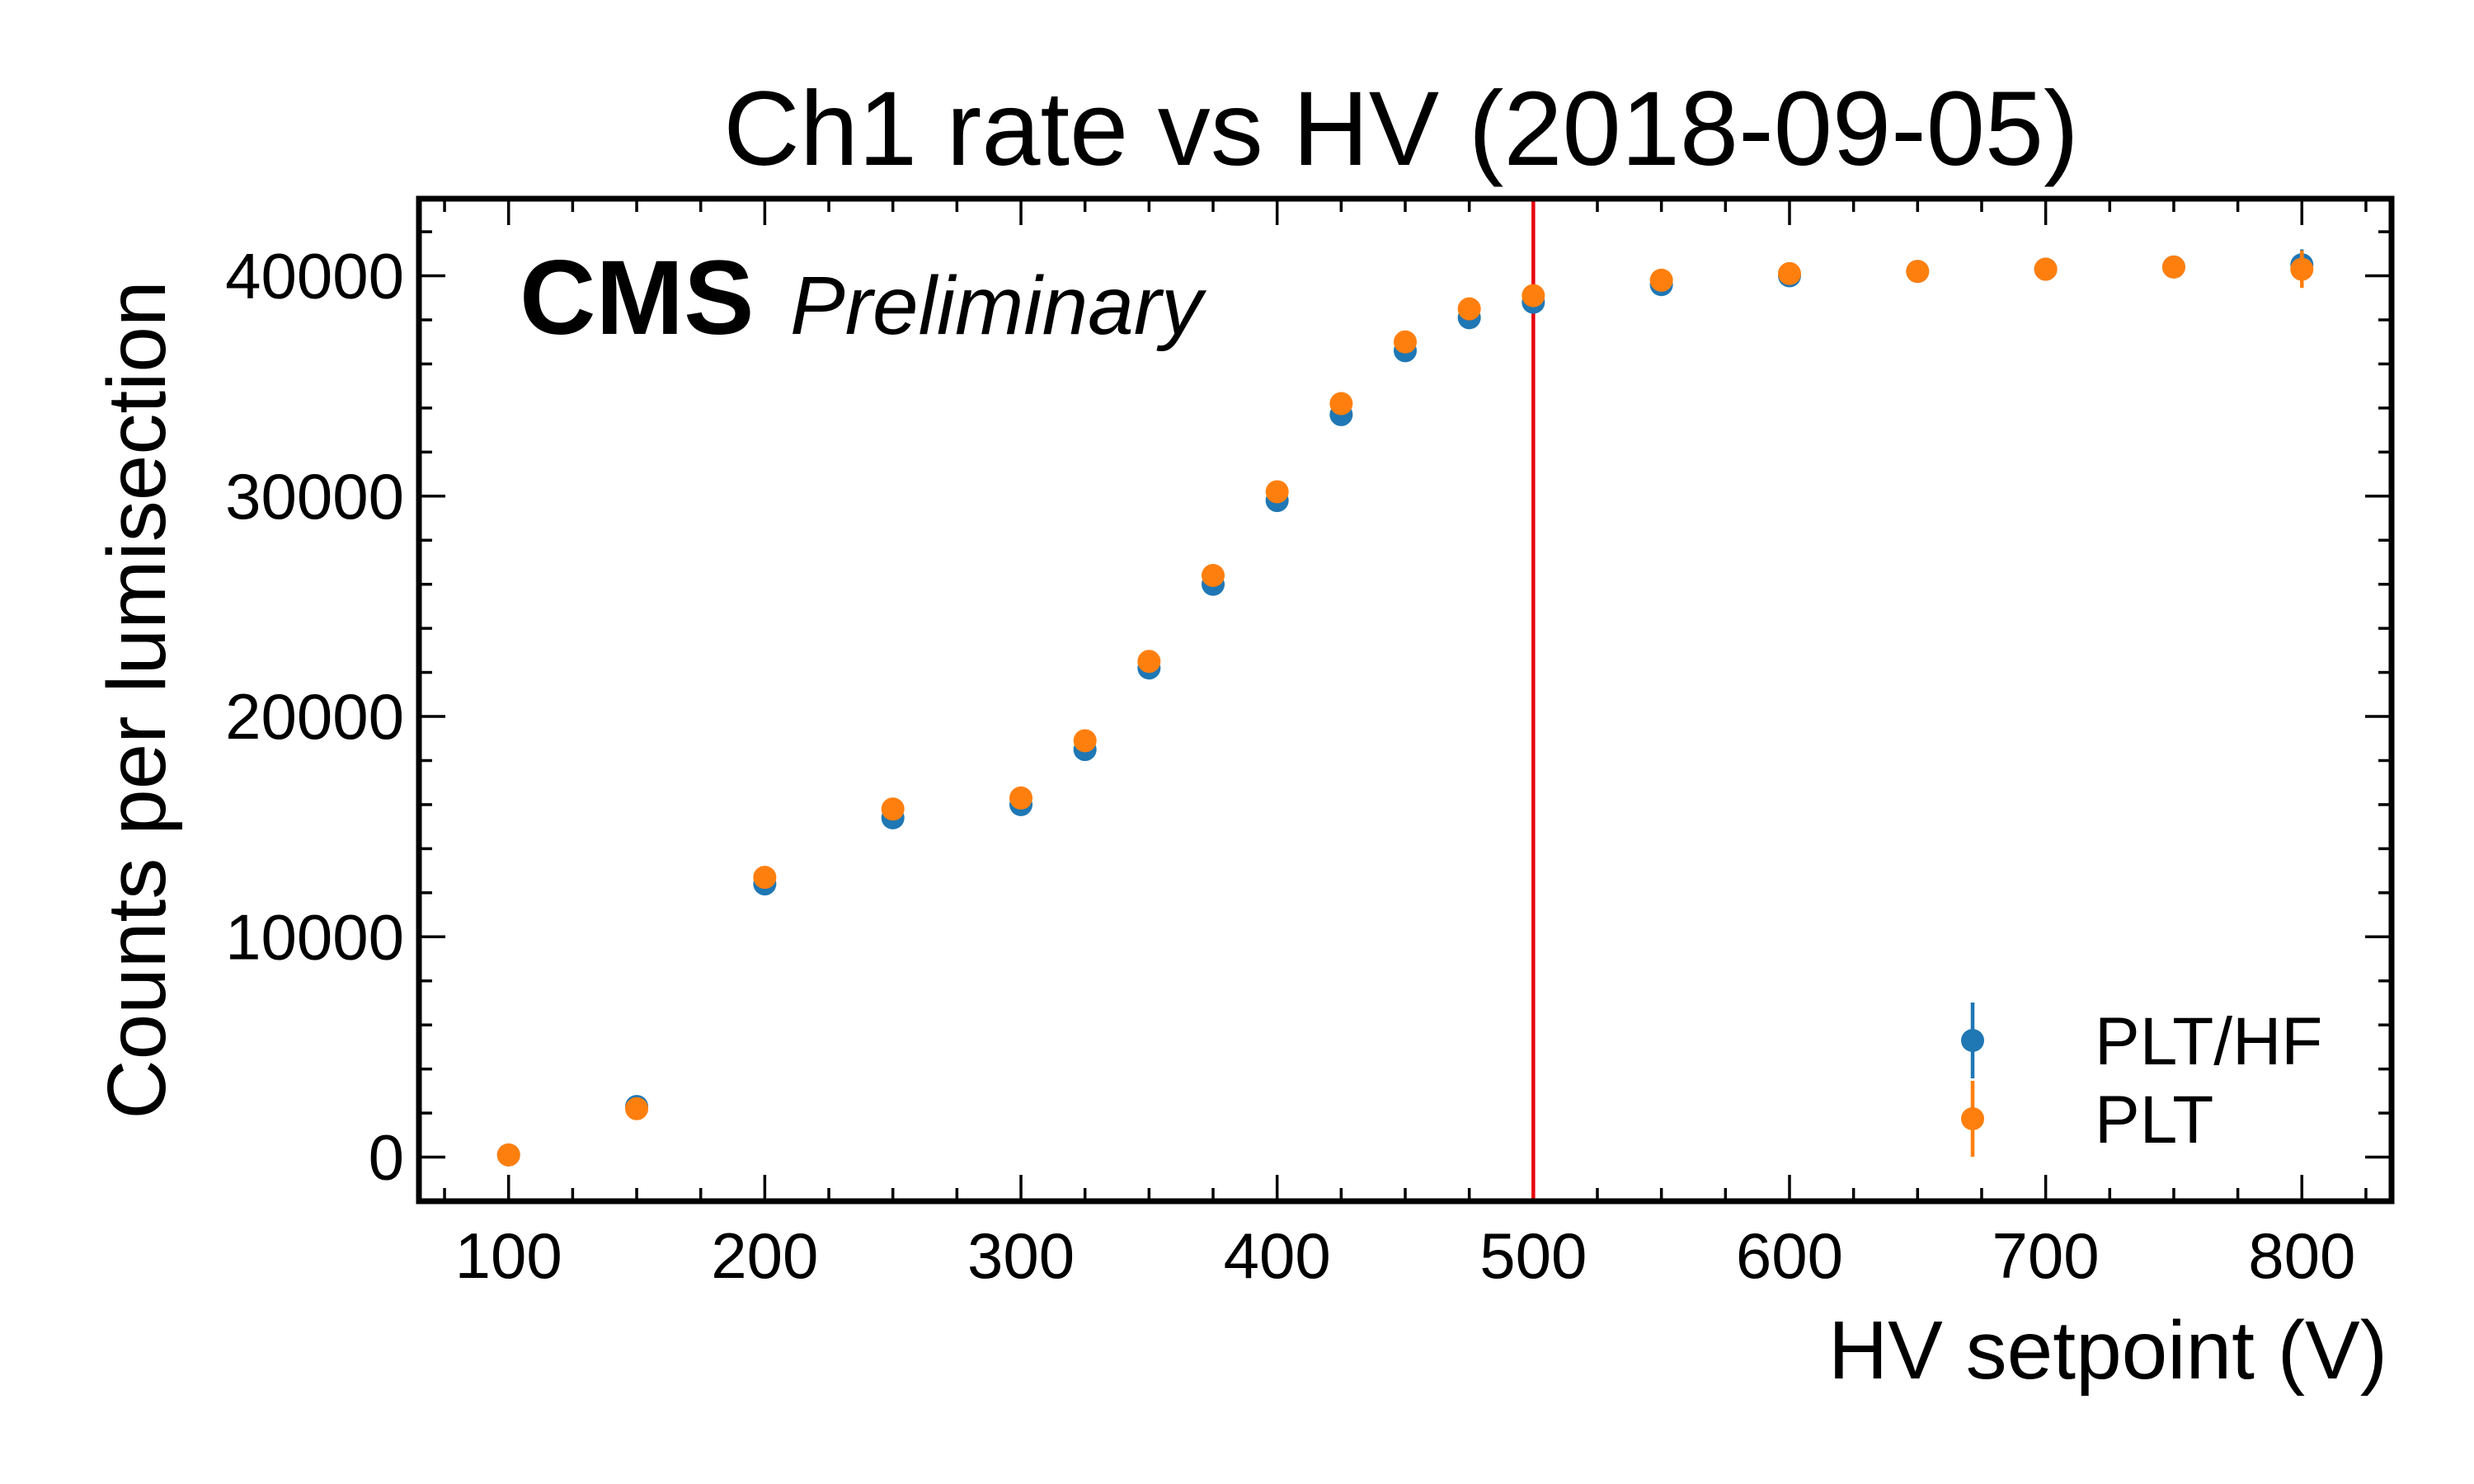 Image resolution: width=2474 pixels, height=1484 pixels. Describe the element at coordinates (508, 1255) in the screenshot. I see `x-tick-label: 100` at that location.